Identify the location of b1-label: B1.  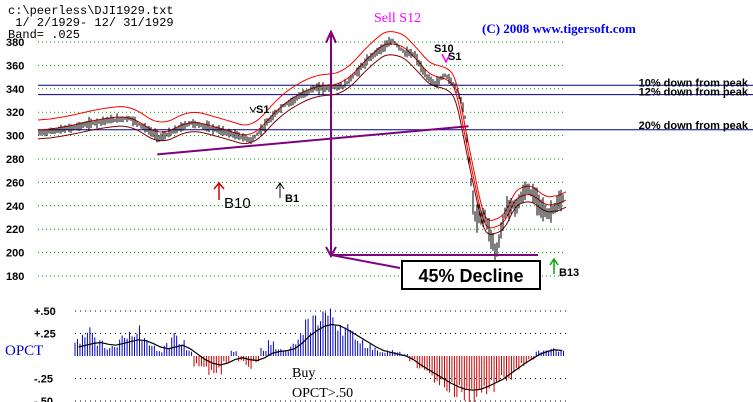
(292, 199).